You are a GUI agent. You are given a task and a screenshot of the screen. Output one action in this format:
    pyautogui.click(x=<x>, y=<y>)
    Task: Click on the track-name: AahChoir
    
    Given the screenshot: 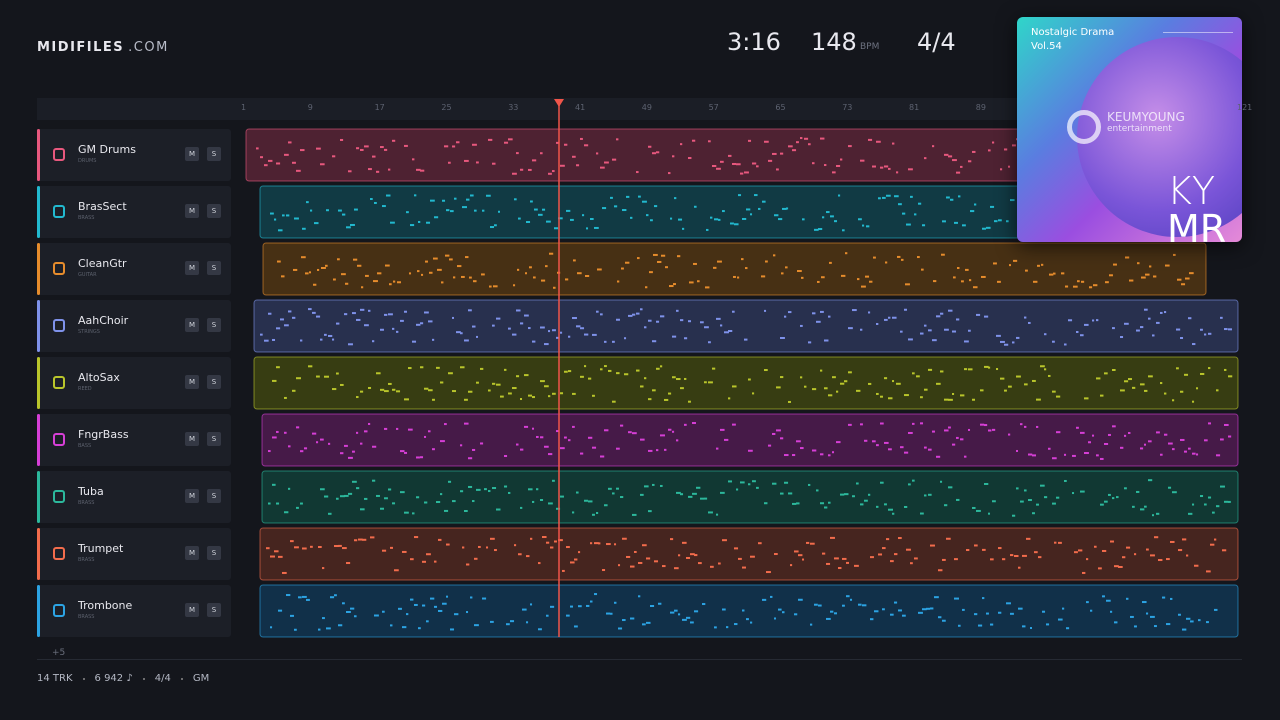 What is the action you would take?
    pyautogui.click(x=103, y=320)
    